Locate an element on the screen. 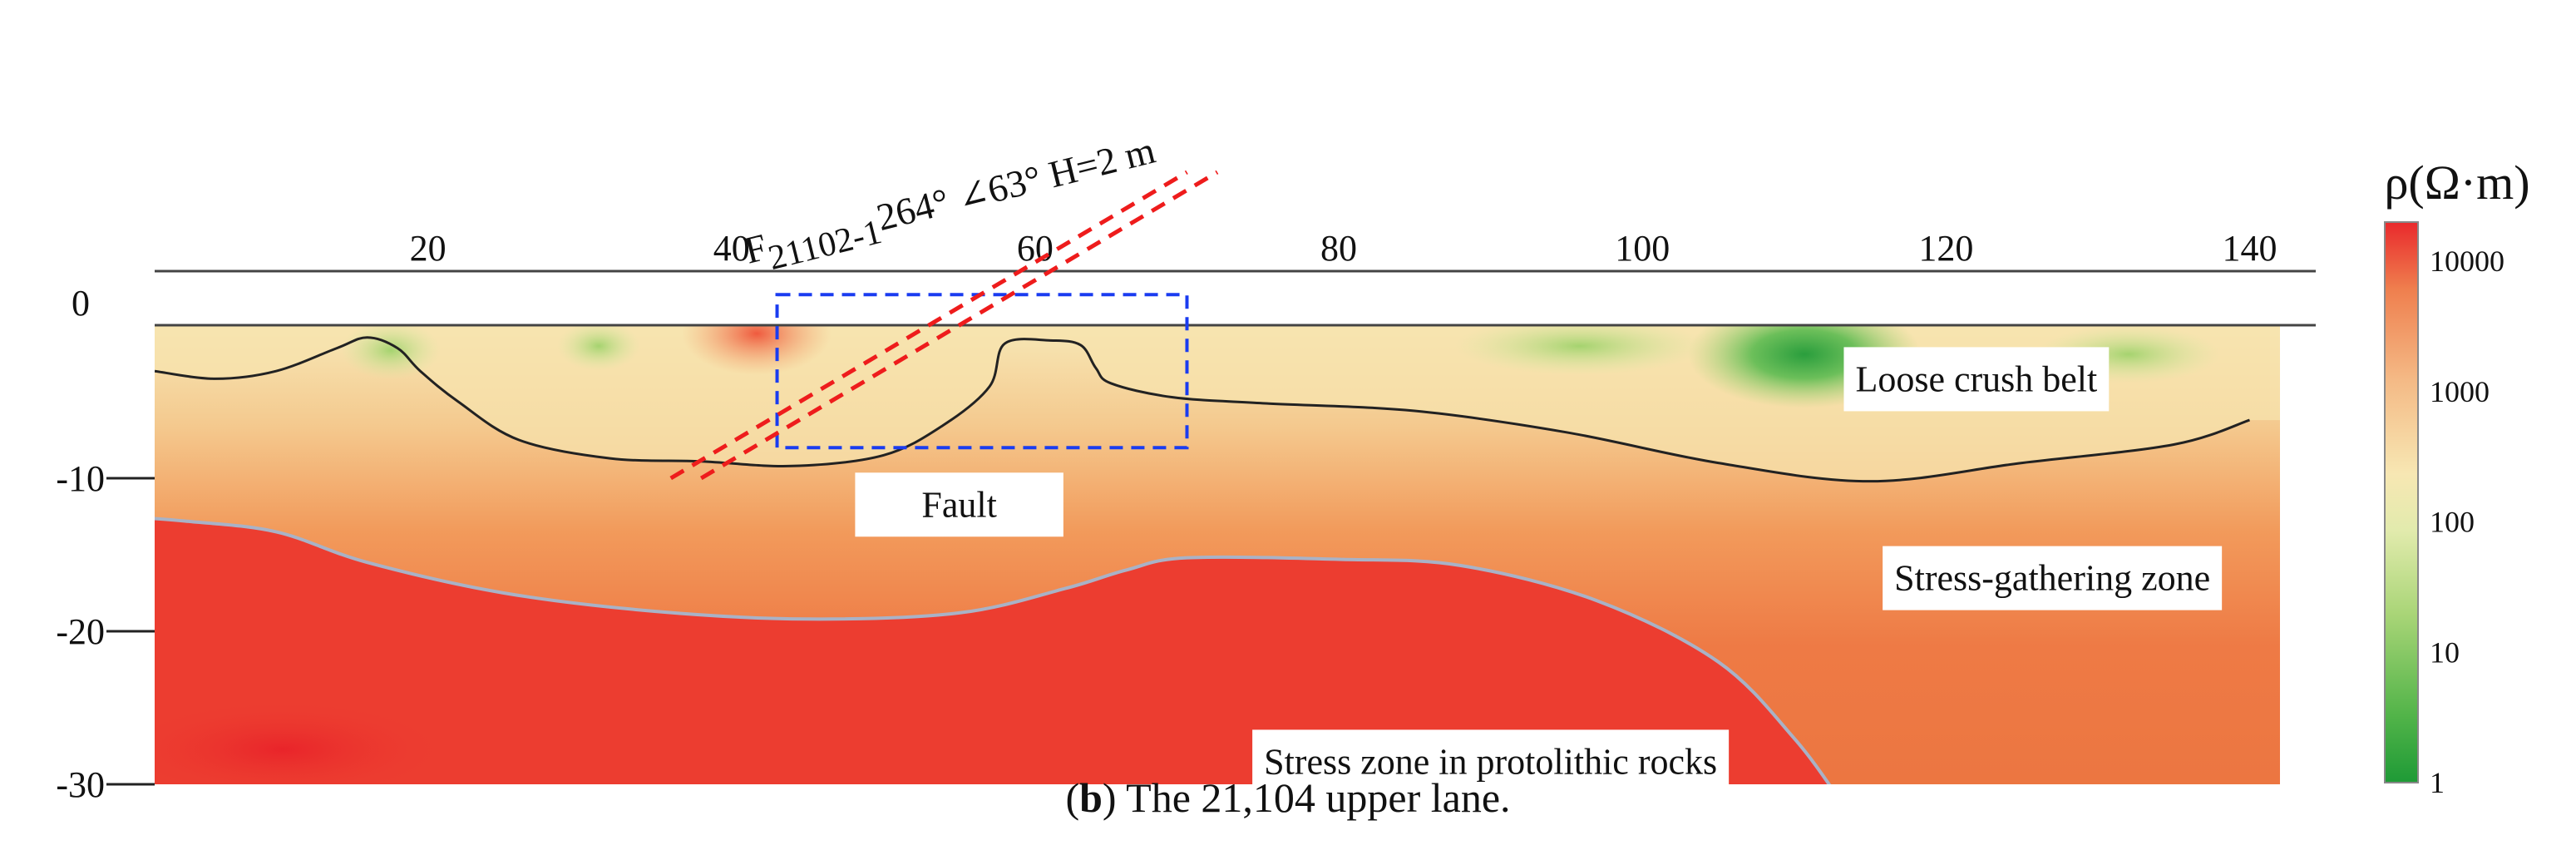 The height and width of the screenshot is (850, 2576). x-tick-label: 60 is located at coordinates (1035, 249).